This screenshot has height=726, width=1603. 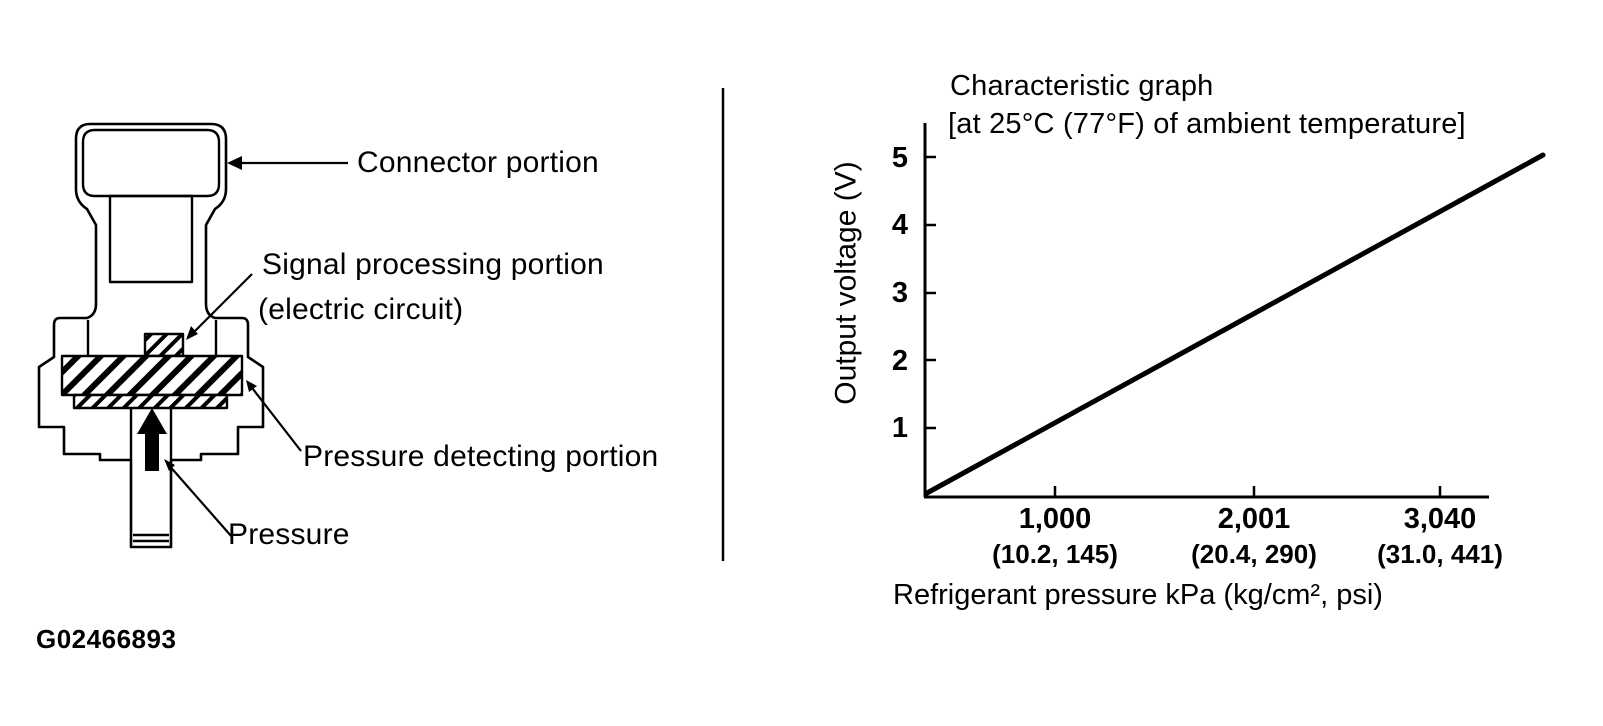 I want to click on pressure-arrowhead, so click(x=169, y=465).